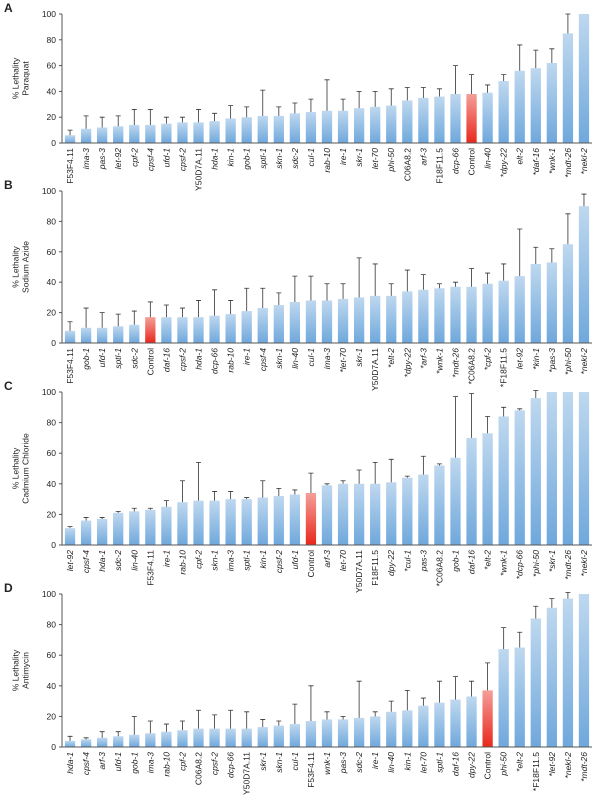 This screenshot has width=597, height=800. Describe the element at coordinates (118, 358) in the screenshot. I see `x-tick-label: sptl-1` at that location.